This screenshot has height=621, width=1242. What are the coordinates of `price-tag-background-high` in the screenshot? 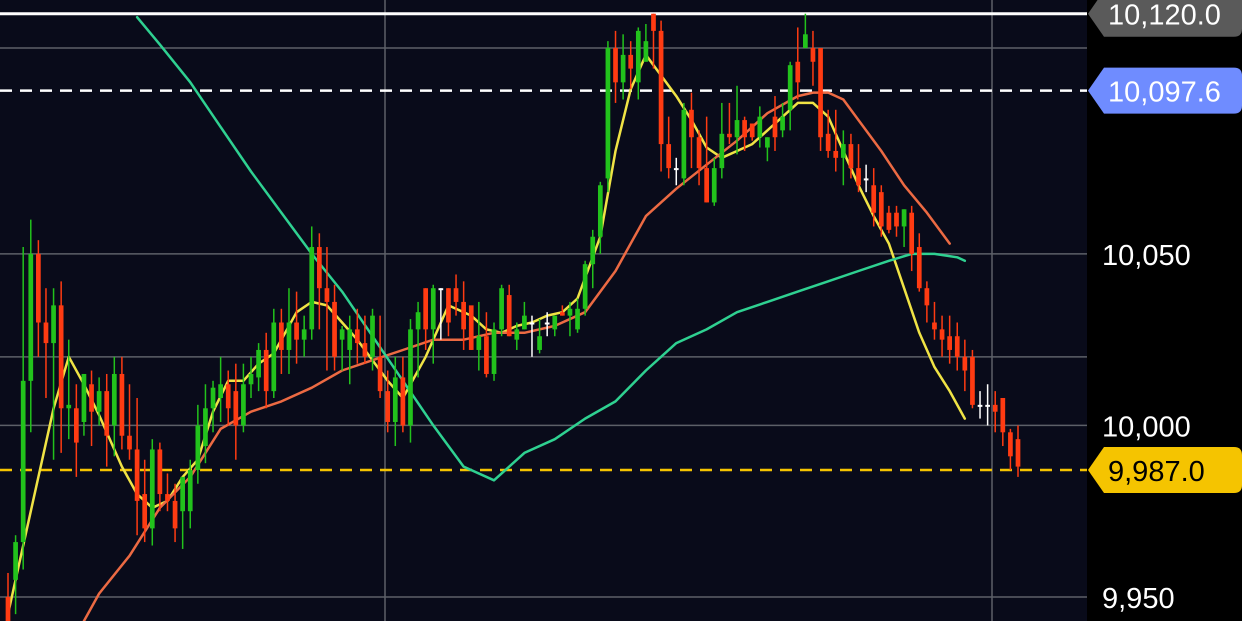 It's located at (1165, 18).